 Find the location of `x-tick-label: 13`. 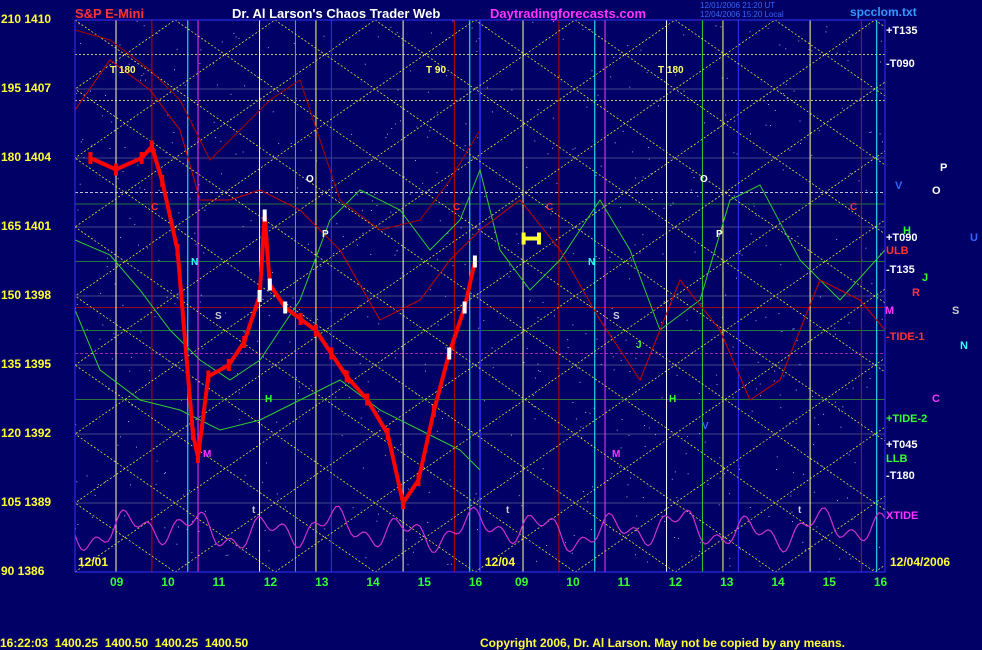

x-tick-label: 13 is located at coordinates (322, 582).